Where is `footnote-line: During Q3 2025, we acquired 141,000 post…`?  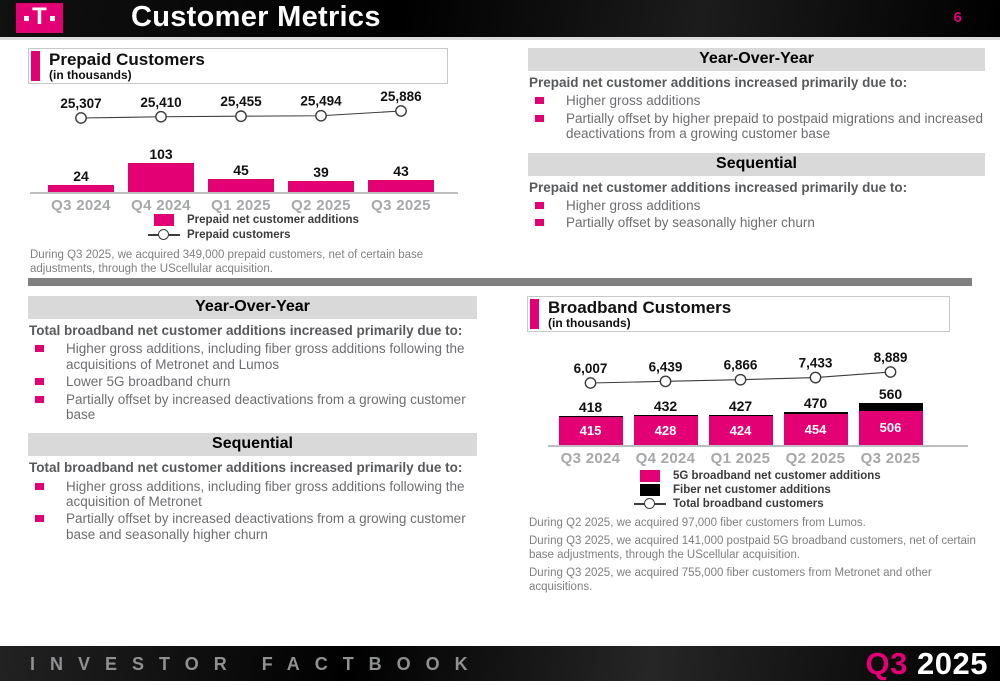
footnote-line: During Q3 2025, we acquired 141,000 post… is located at coordinates (752, 548).